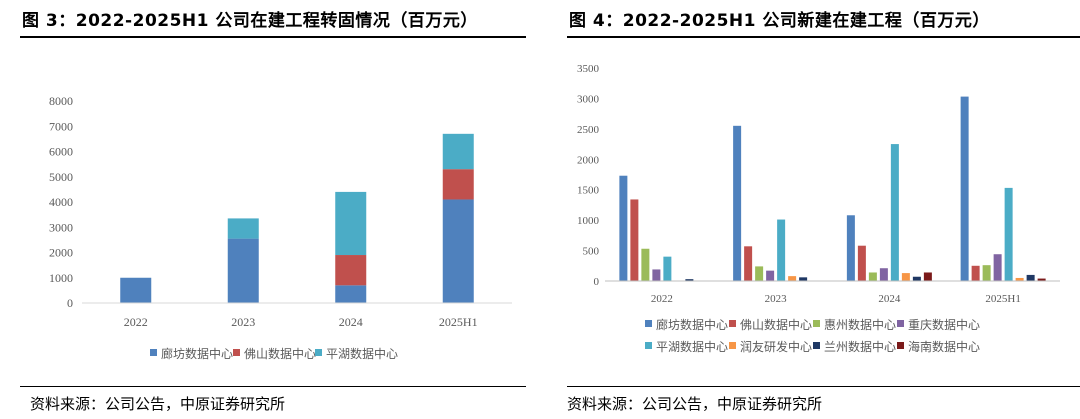 This screenshot has width=1080, height=419. I want to click on y-tick-label: 4000, so click(61, 202).